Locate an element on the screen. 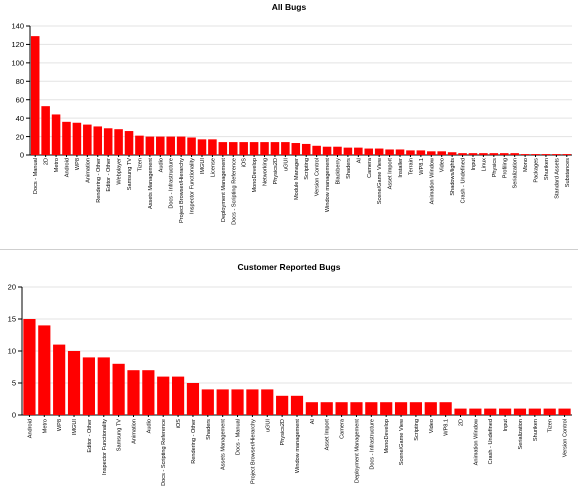 Image resolution: width=578 pixels, height=500 pixels. category-label: Installer is located at coordinates (401, 168).